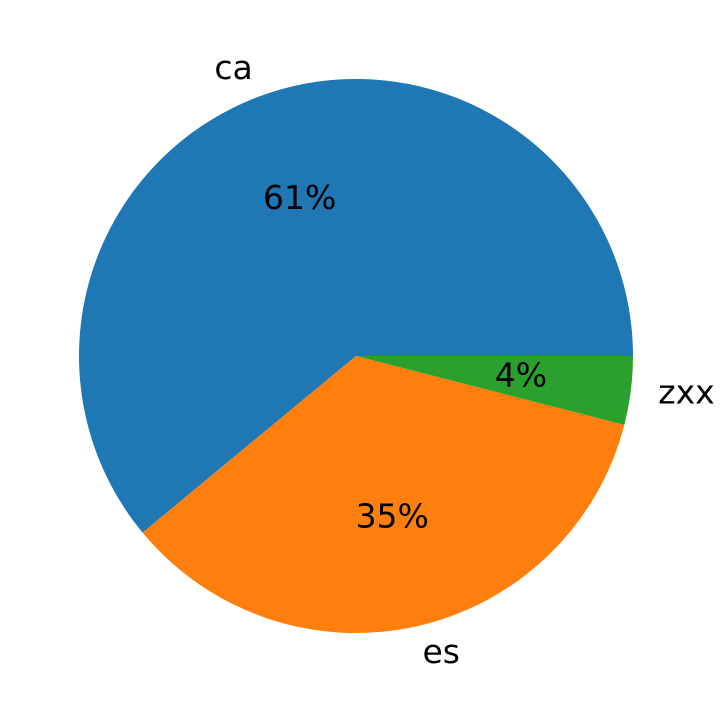 The height and width of the screenshot is (713, 728). Describe the element at coordinates (686, 392) in the screenshot. I see `slice-label: zxx` at that location.